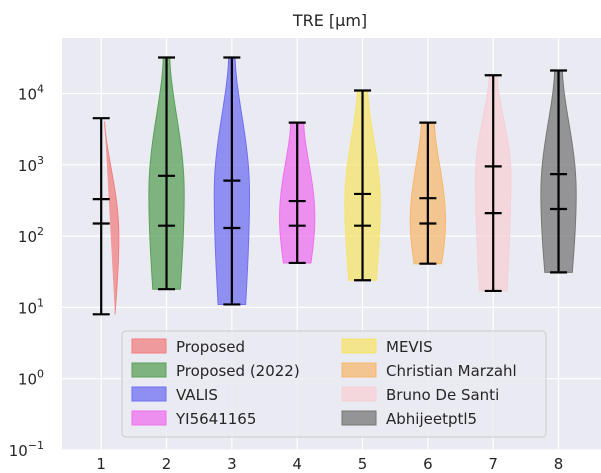  Describe the element at coordinates (31, 92) in the screenshot. I see `y-tick-label-5: 10⁴` at that location.